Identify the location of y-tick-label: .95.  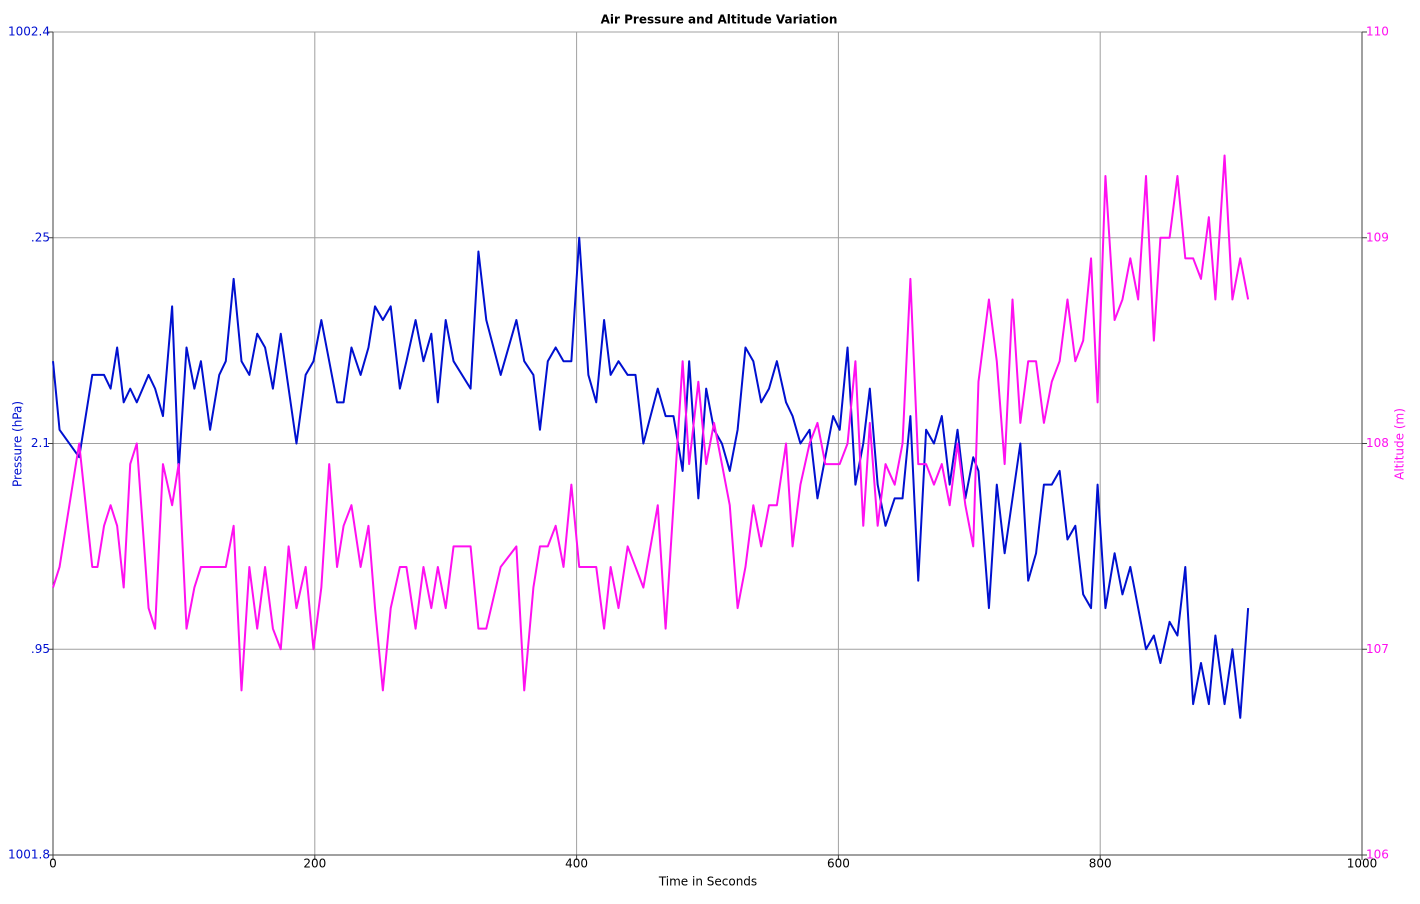
(40, 649).